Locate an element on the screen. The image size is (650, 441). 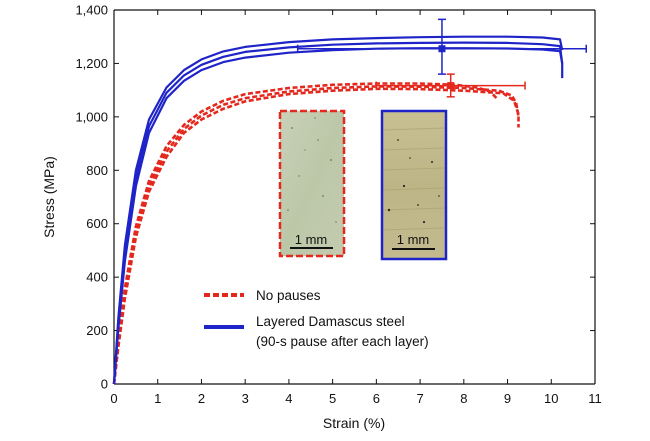
inset-right-photo is located at coordinates (414, 185).